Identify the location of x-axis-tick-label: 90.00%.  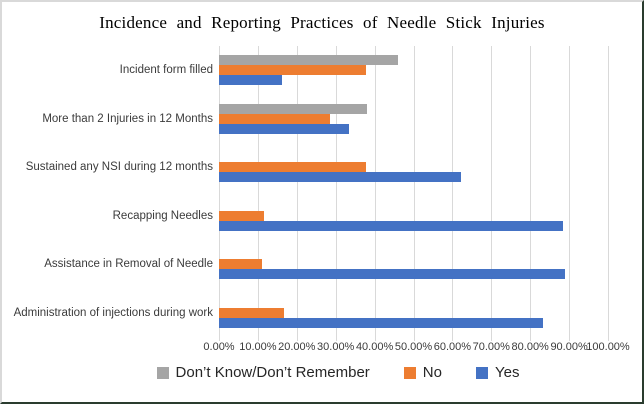
(569, 347).